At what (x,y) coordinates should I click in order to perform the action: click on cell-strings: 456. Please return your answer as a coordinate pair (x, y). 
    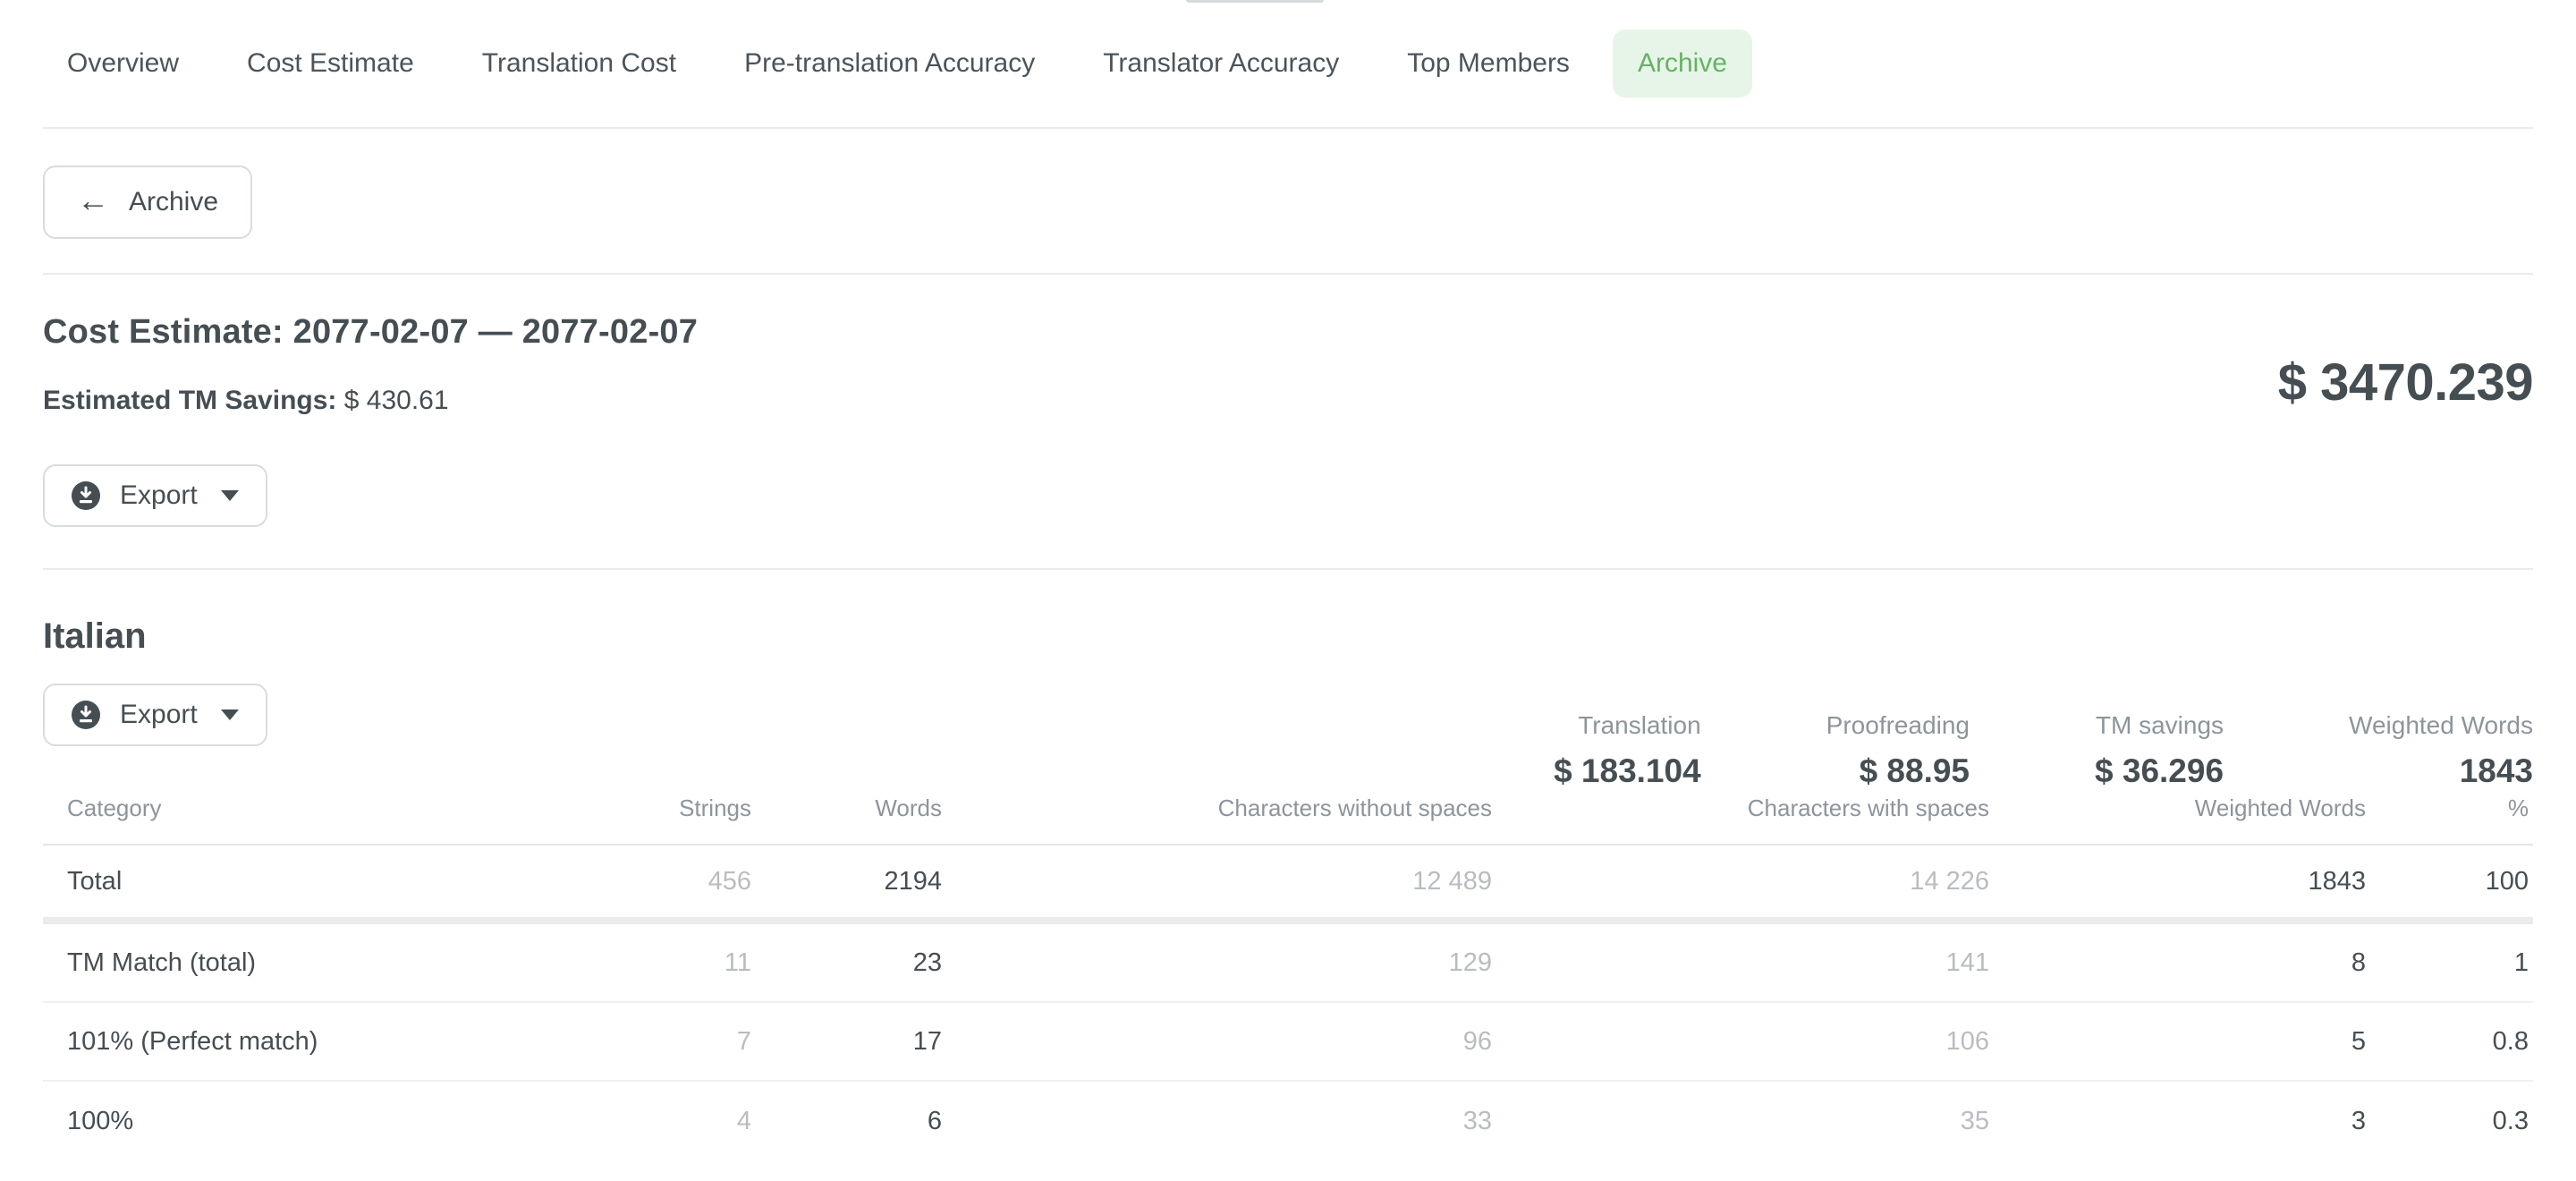
    Looking at the image, I should click on (729, 881).